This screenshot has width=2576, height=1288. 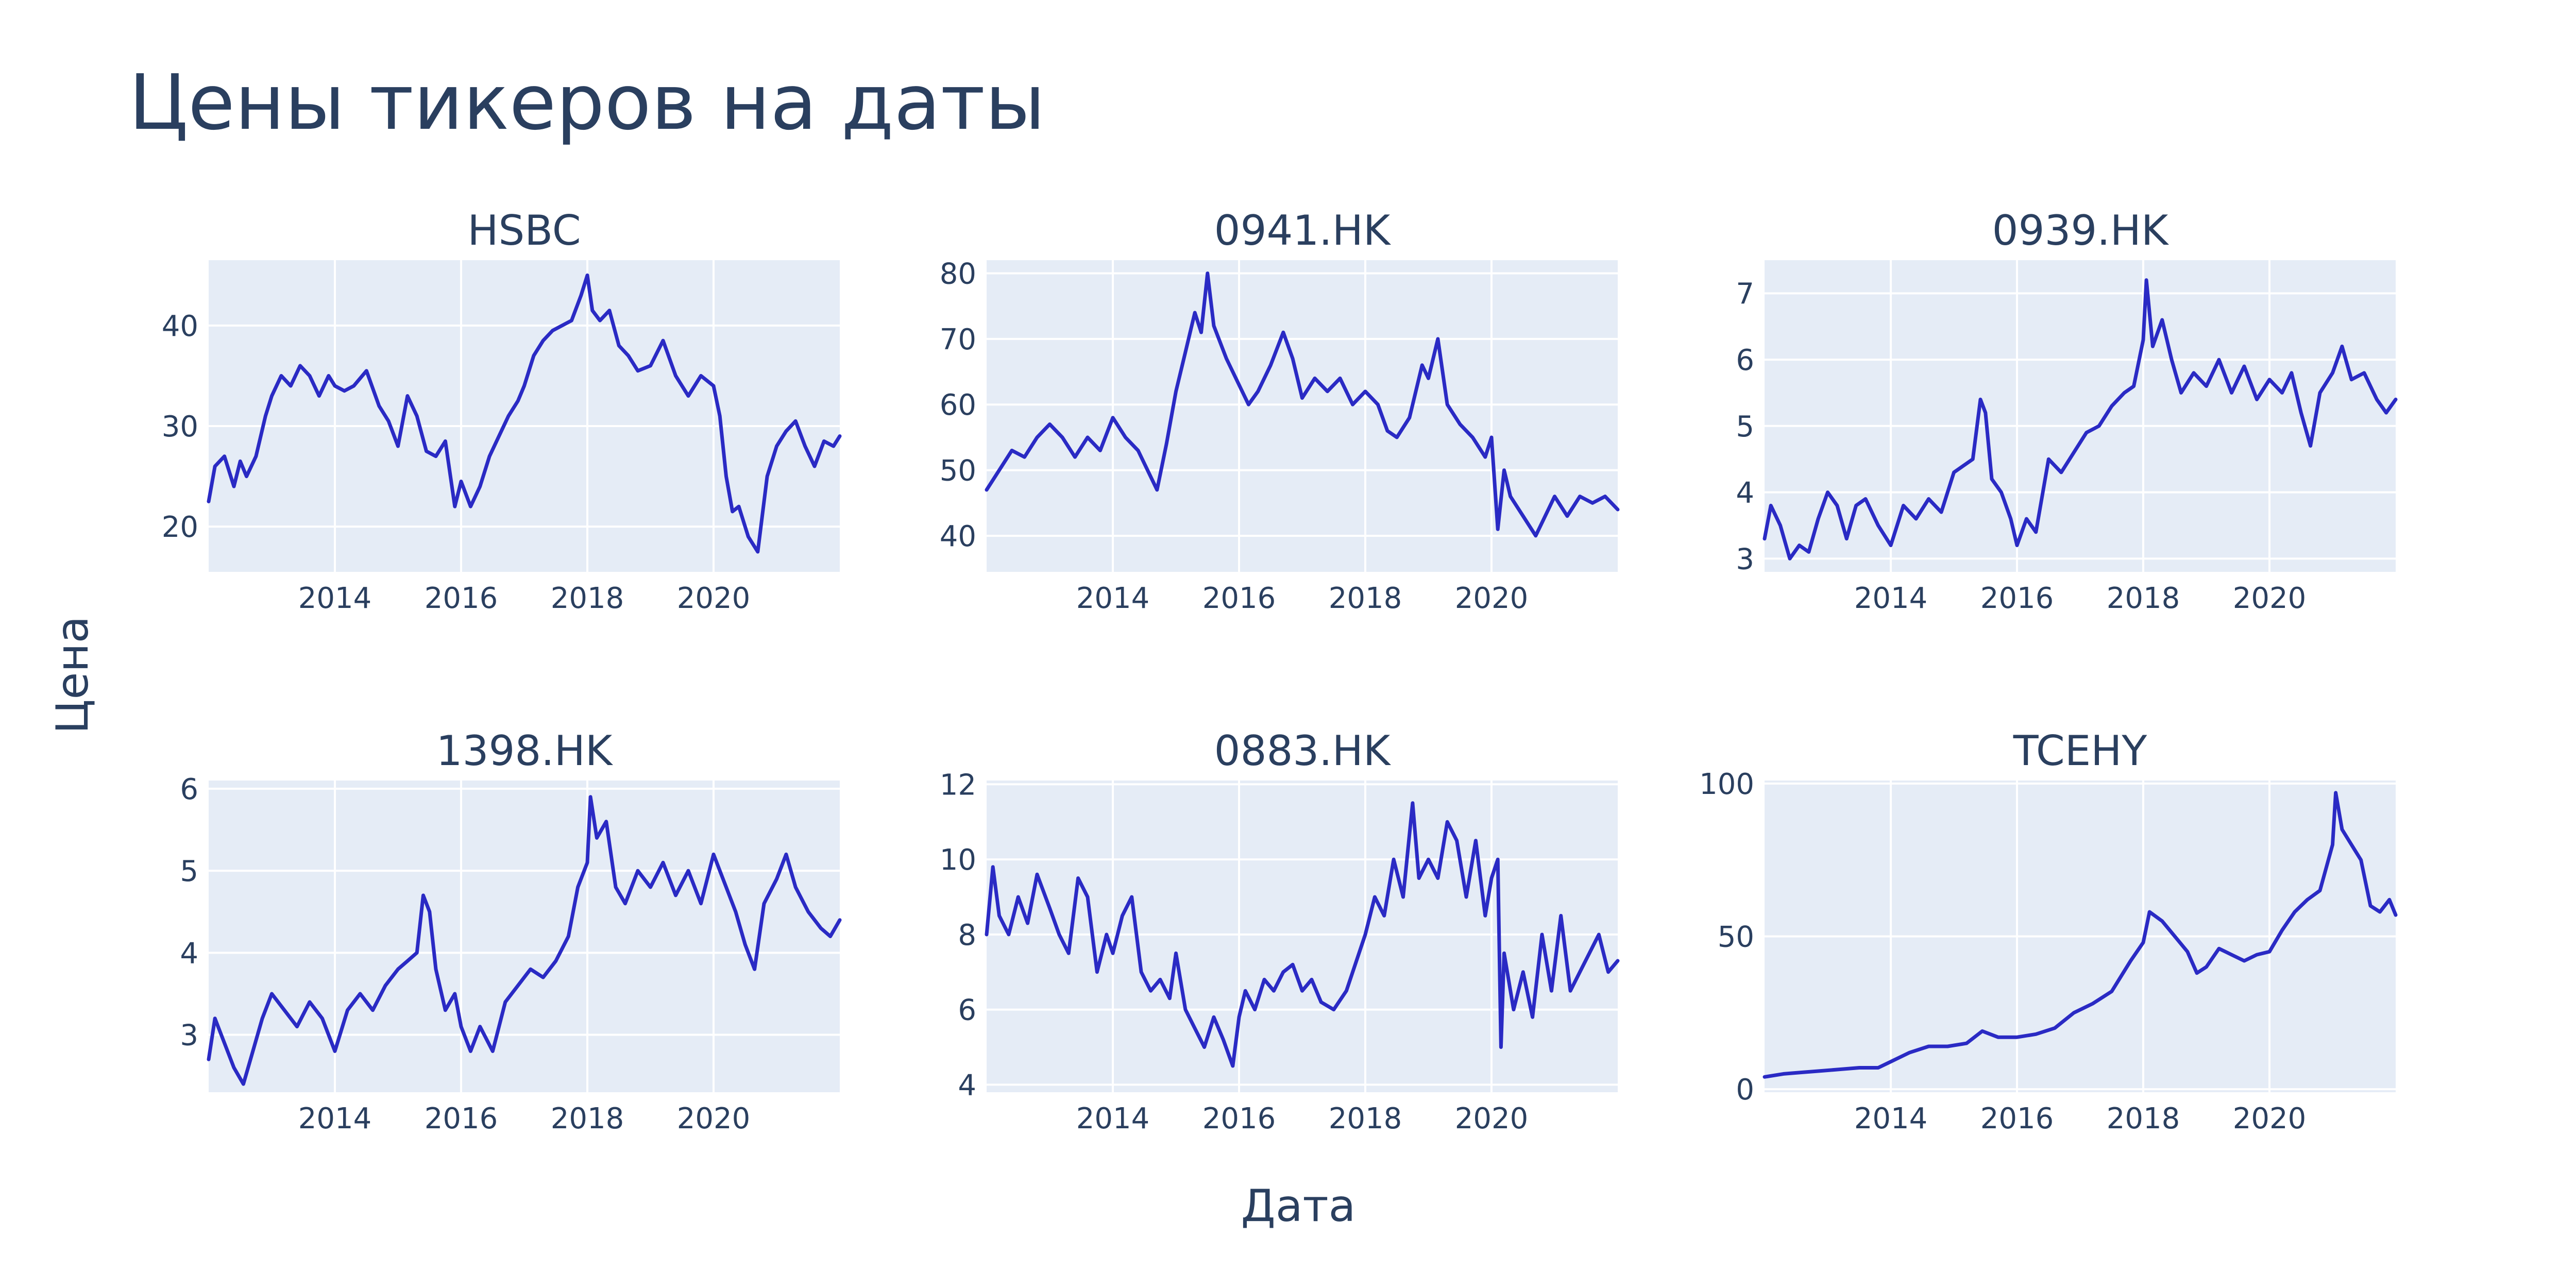 I want to click on y-axis-title: Цена, so click(x=72, y=675).